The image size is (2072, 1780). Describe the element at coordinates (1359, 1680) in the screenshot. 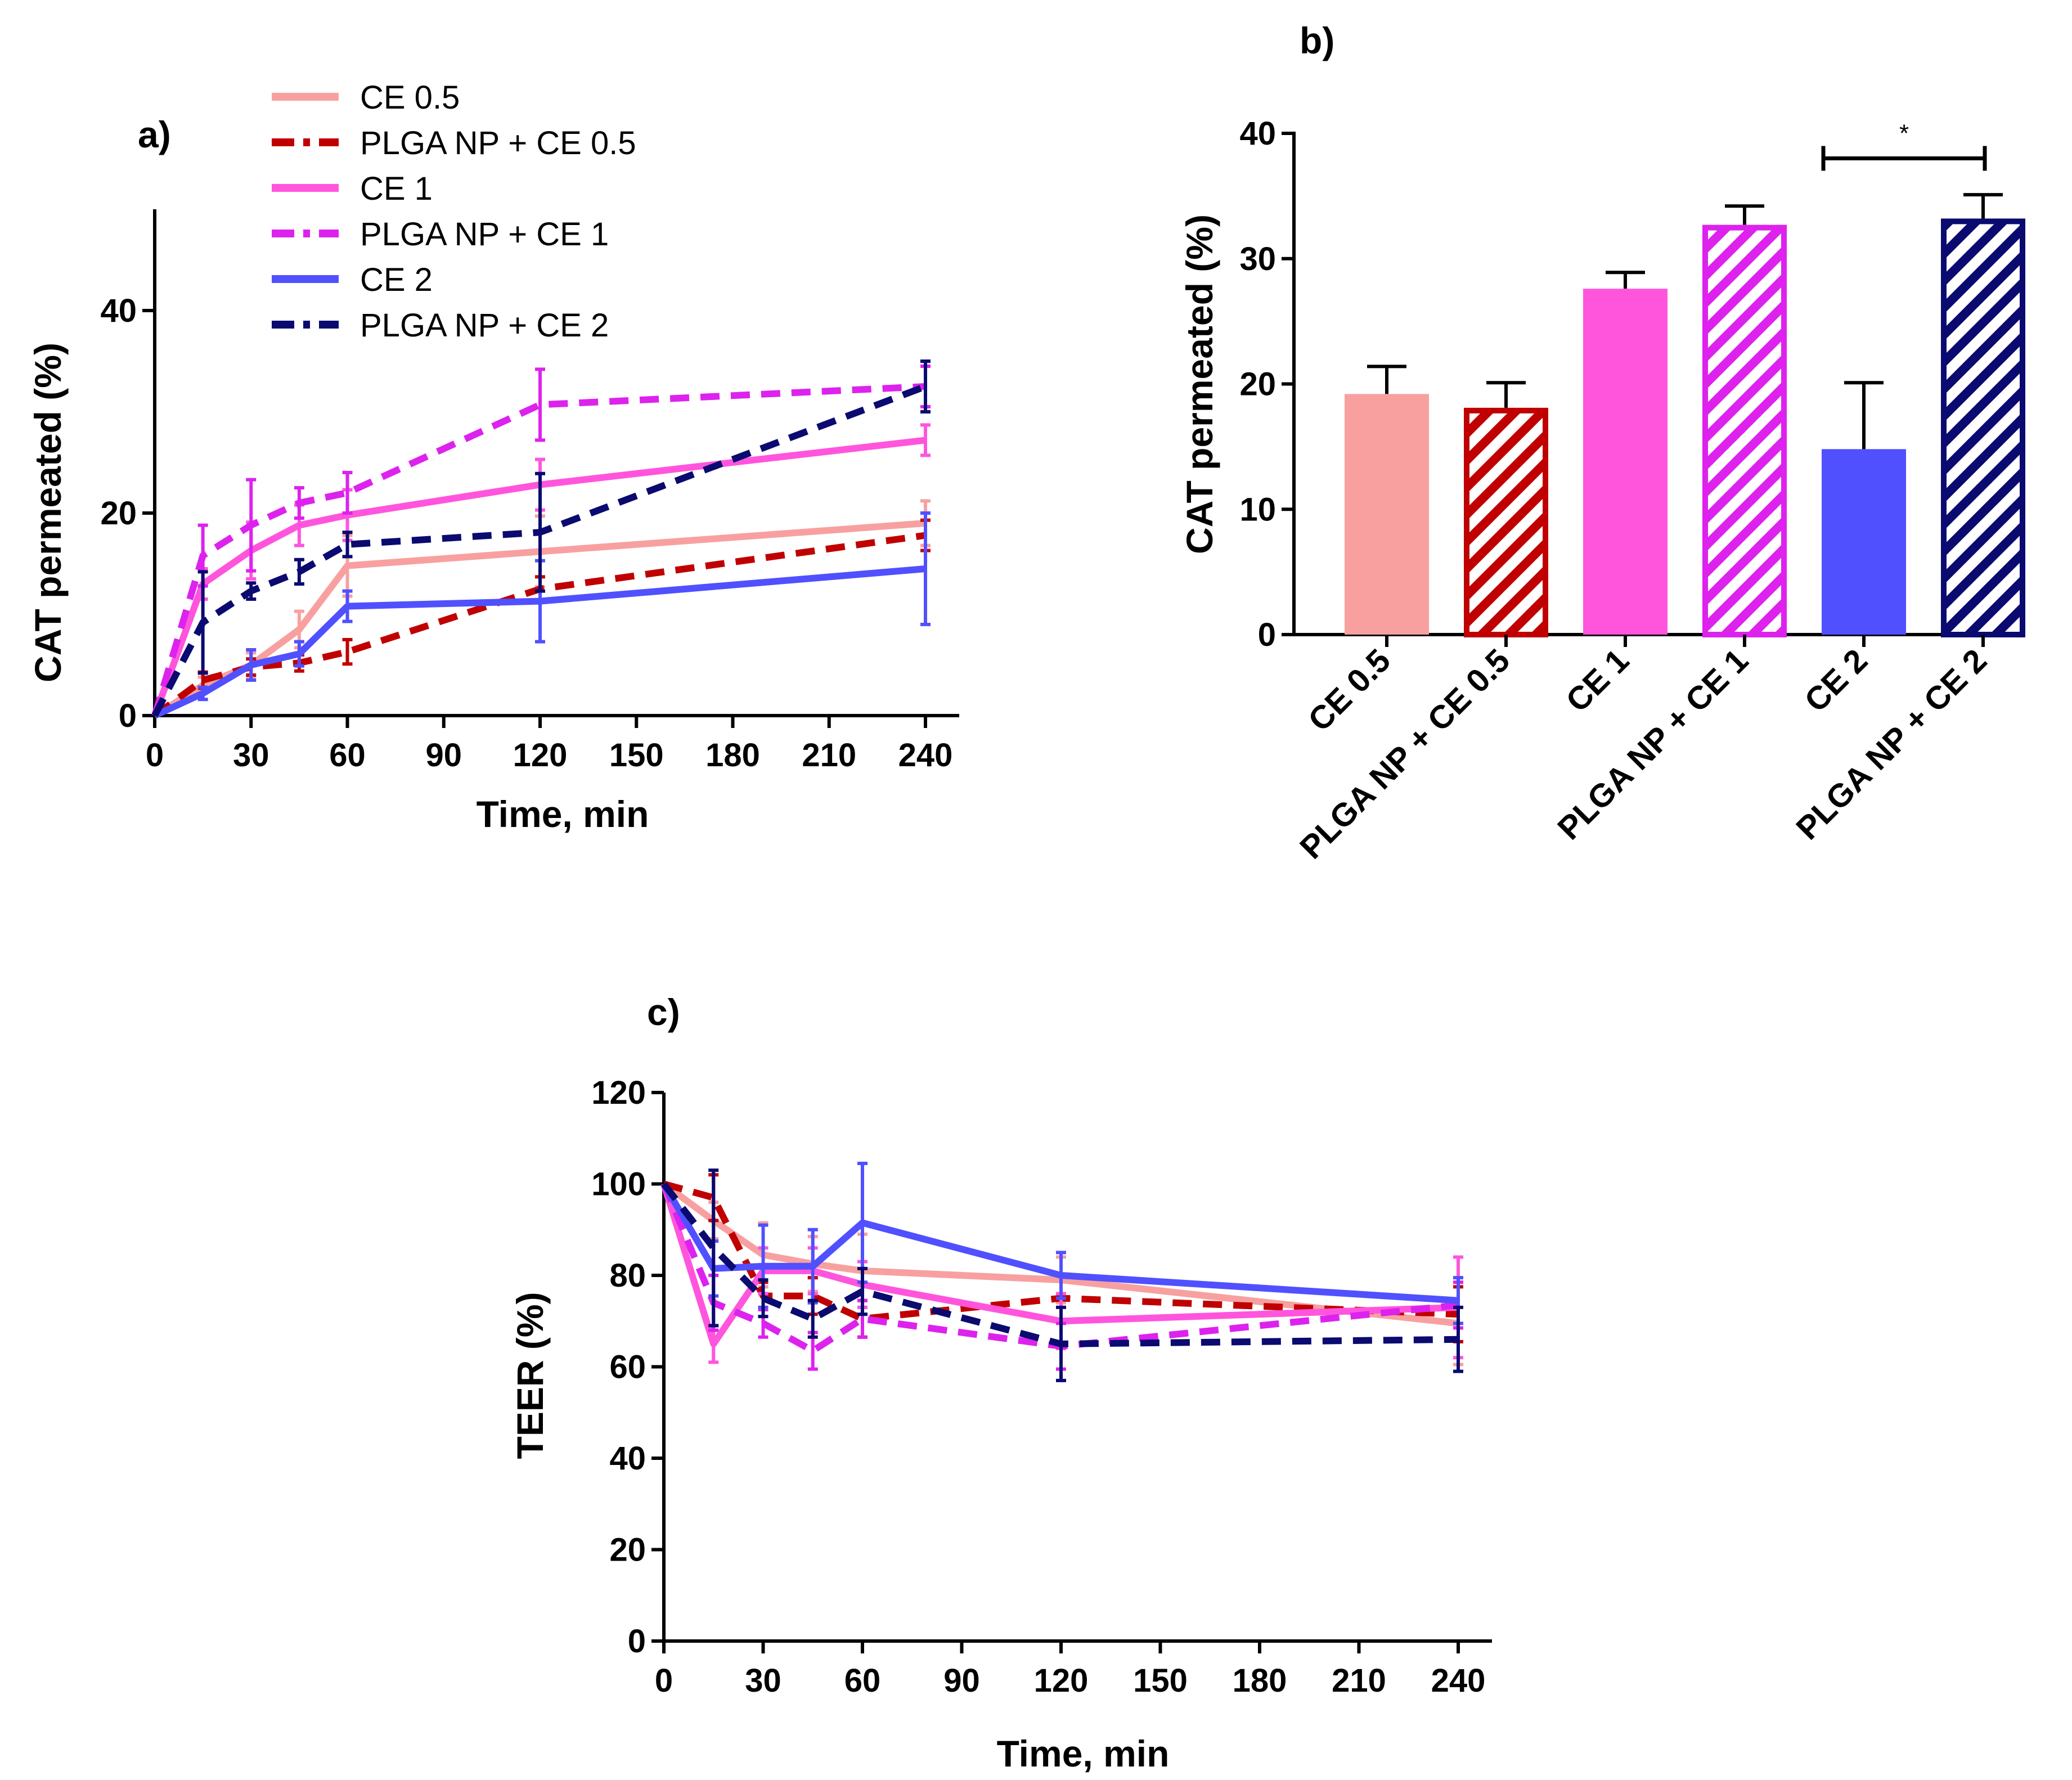

I see `panel-c-x-tick-label: 210` at that location.